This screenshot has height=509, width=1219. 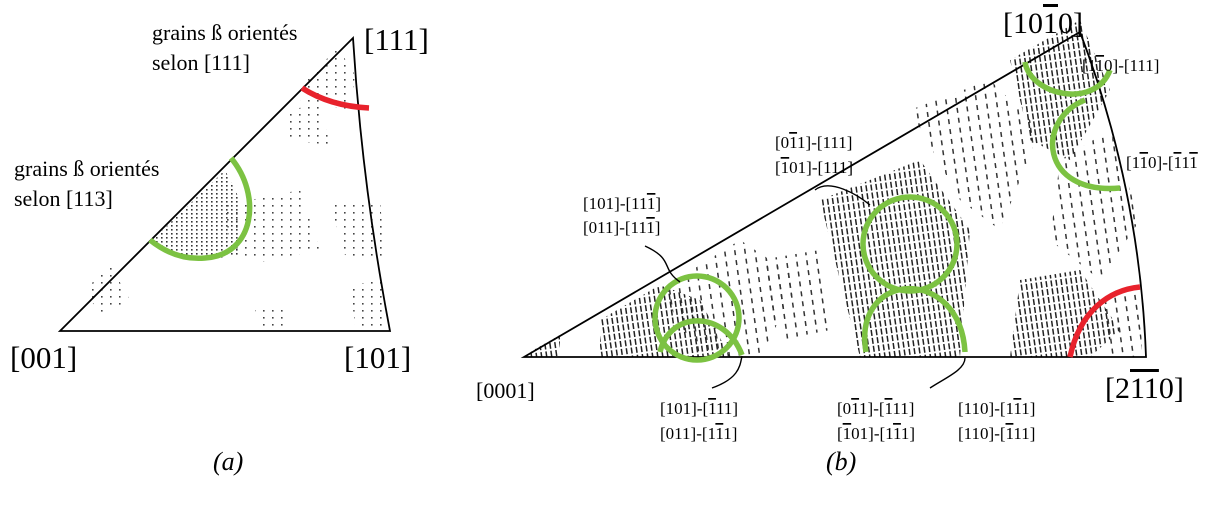 What do you see at coordinates (1120, 65) in the screenshot?
I see `label-1-10-111: [110]-[111]` at bounding box center [1120, 65].